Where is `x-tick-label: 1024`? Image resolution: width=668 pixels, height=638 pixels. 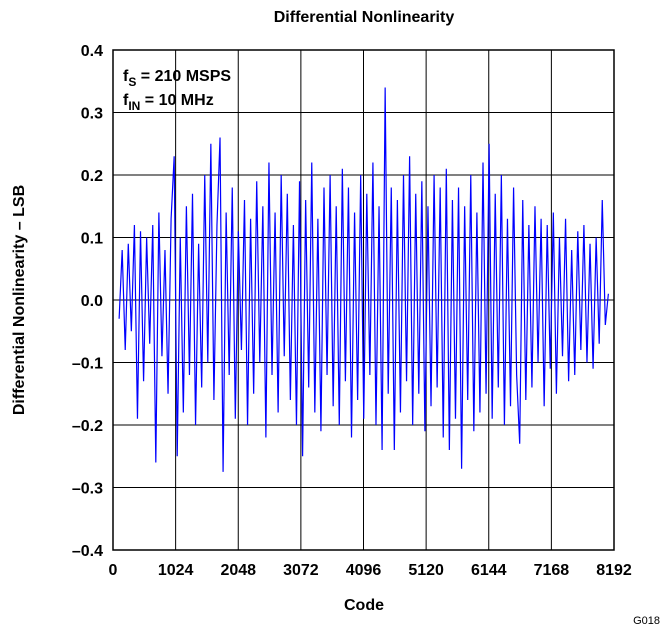
x-tick-label: 1024 is located at coordinates (176, 570).